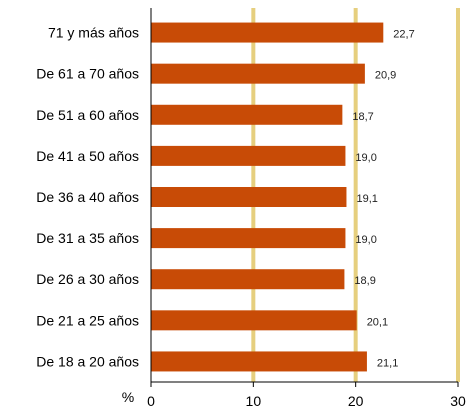 The image size is (470, 414). Describe the element at coordinates (385, 76) in the screenshot. I see `value-label: 20,9` at that location.